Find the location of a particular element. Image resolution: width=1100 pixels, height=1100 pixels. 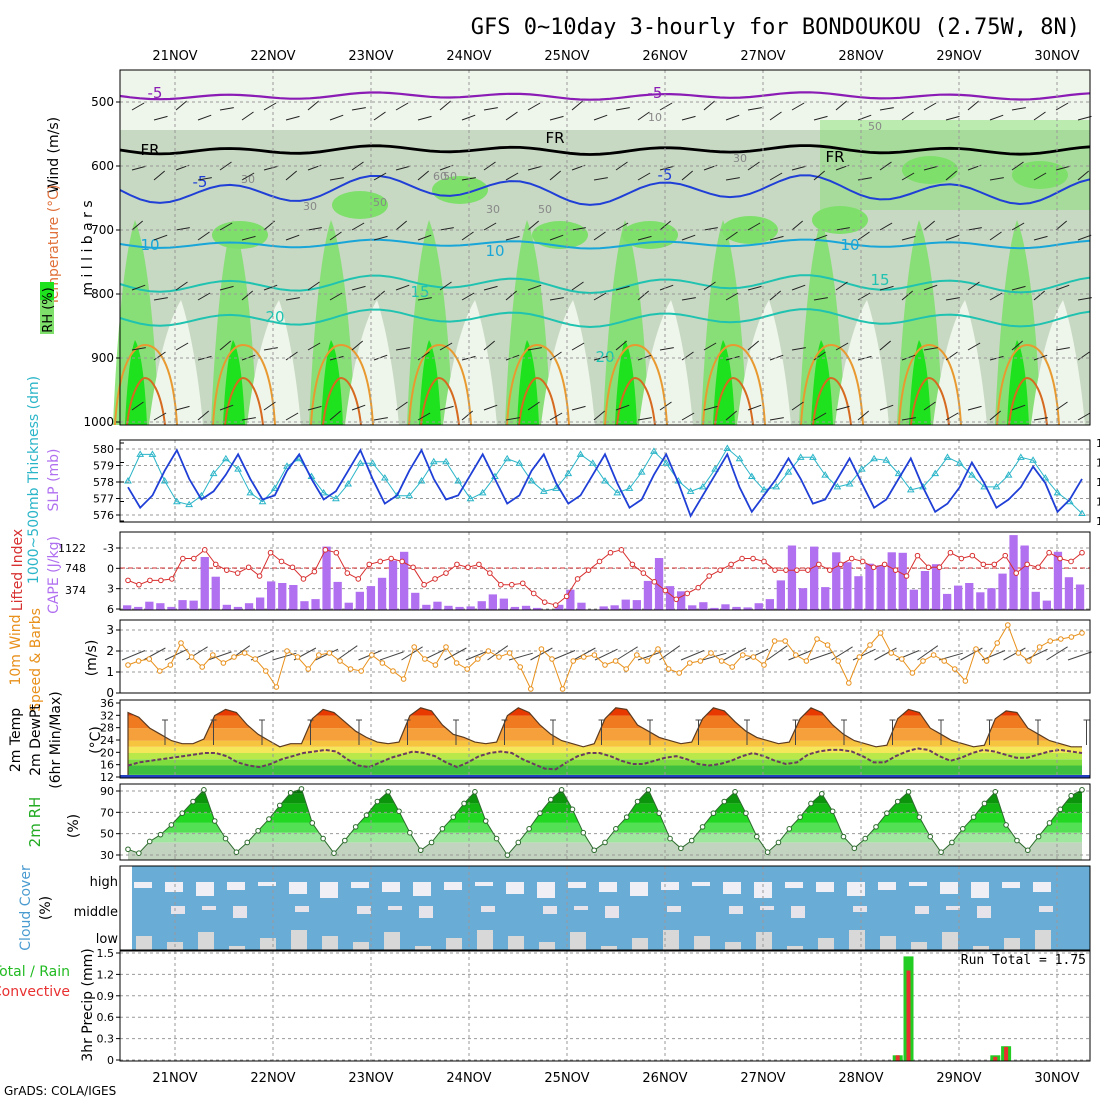

precip-convective-bar is located at coordinates (897, 1058).